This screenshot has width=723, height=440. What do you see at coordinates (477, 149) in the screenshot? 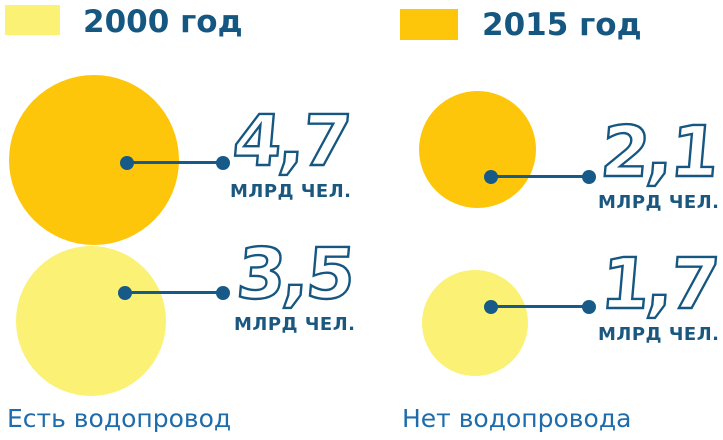
I see `bubble-no-water-2015` at bounding box center [477, 149].